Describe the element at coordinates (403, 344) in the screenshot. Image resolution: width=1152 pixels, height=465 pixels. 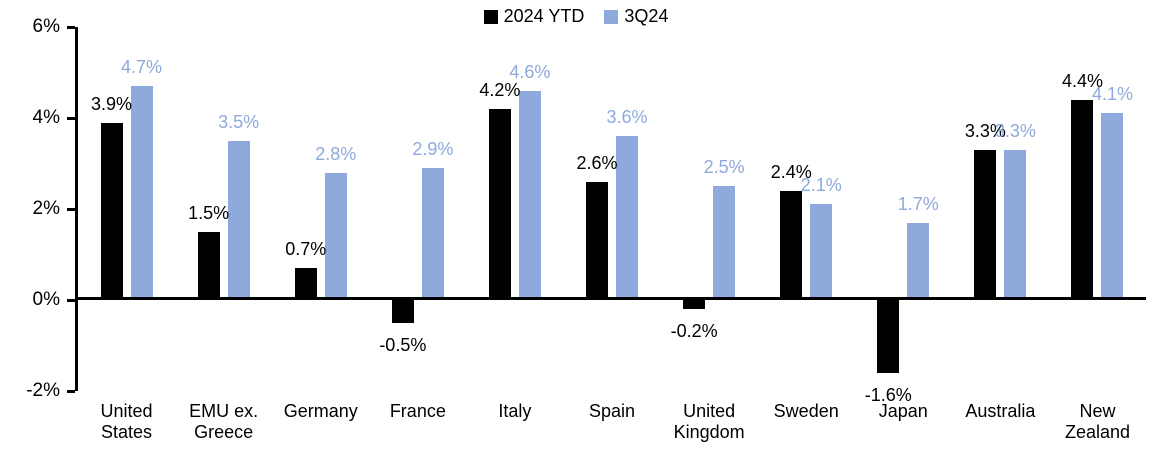
I see `value-label-2024-ytd-france: -0.5%` at that location.